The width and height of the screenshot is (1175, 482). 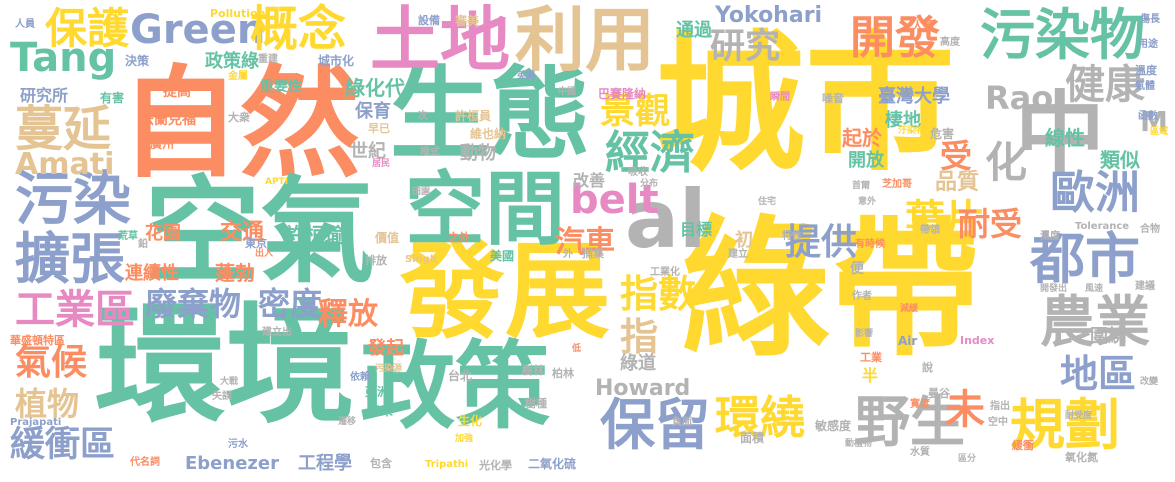 I want to click on word: 失誤, so click(x=222, y=396).